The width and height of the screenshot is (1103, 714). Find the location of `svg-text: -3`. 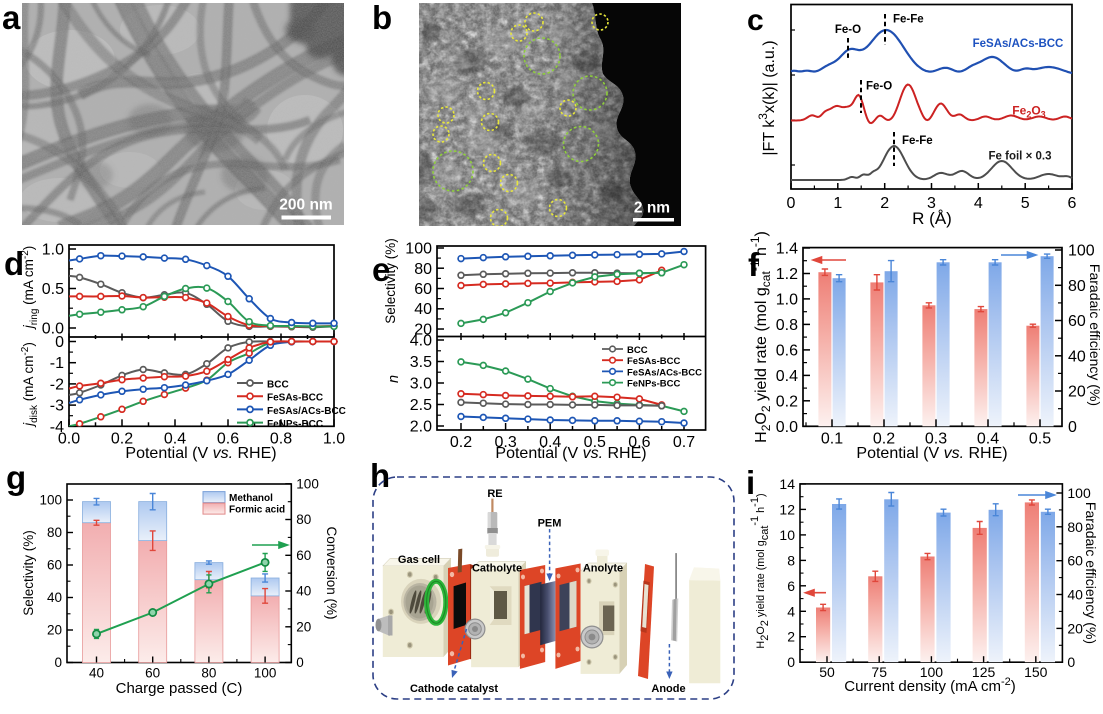

svg-text: -3 is located at coordinates (57, 406).